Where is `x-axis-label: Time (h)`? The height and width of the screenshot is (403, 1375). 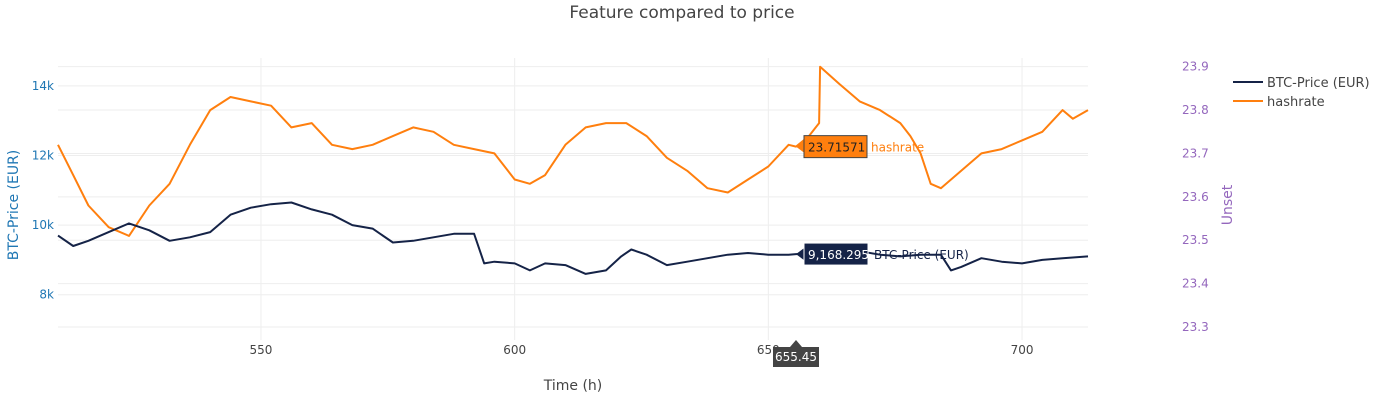
x-axis-label: Time (h) is located at coordinates (573, 386).